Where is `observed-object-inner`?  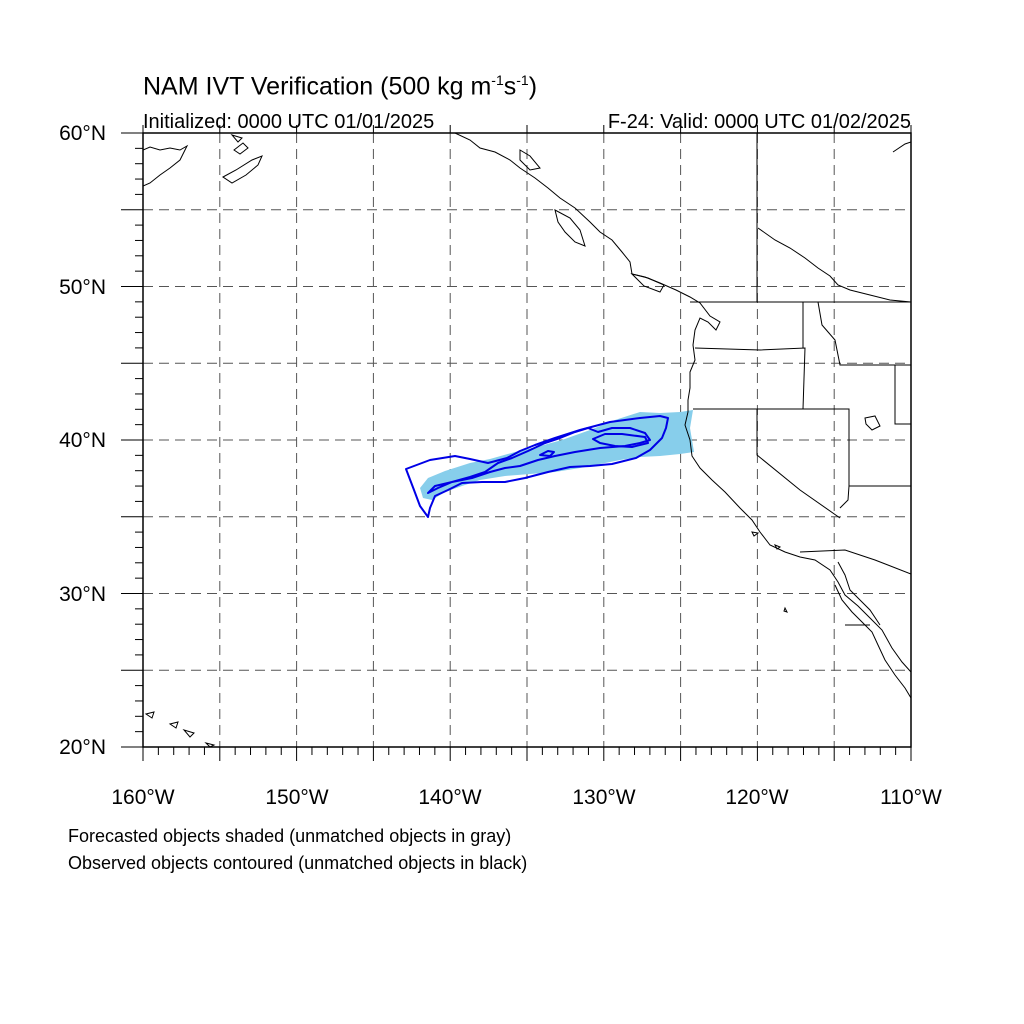
observed-object-inner is located at coordinates (539, 460).